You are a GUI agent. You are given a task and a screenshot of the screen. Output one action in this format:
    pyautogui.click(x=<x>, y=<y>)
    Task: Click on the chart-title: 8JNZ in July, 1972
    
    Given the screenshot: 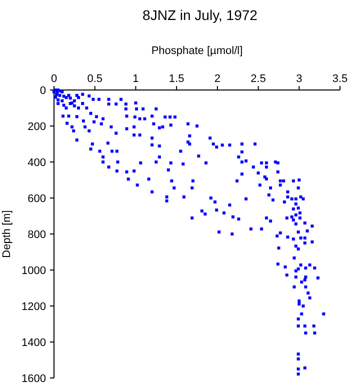 What is the action you would take?
    pyautogui.click(x=200, y=15)
    